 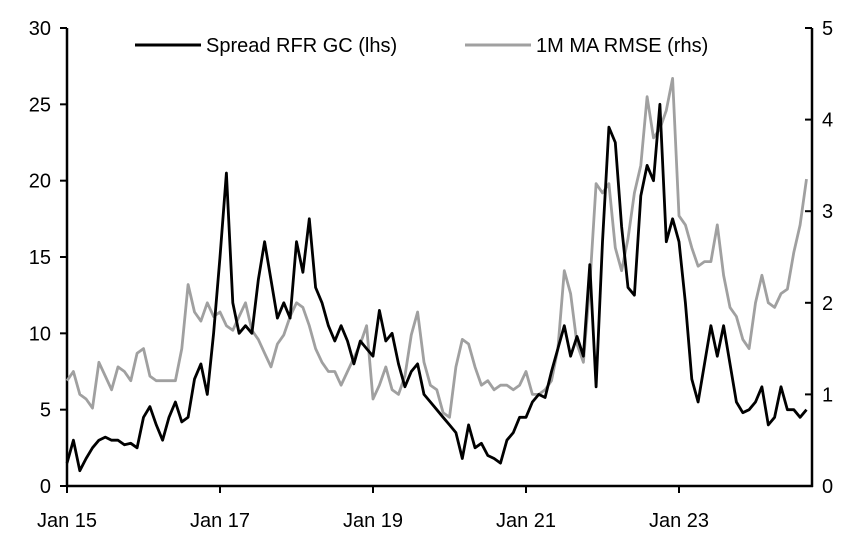 What do you see at coordinates (40, 182) in the screenshot?
I see `left-tick-label: 20` at bounding box center [40, 182].